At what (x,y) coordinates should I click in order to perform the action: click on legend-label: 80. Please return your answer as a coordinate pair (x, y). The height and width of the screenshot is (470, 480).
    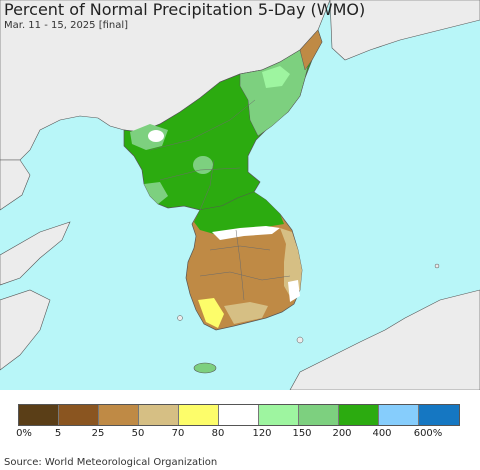
    Looking at the image, I should click on (218, 433).